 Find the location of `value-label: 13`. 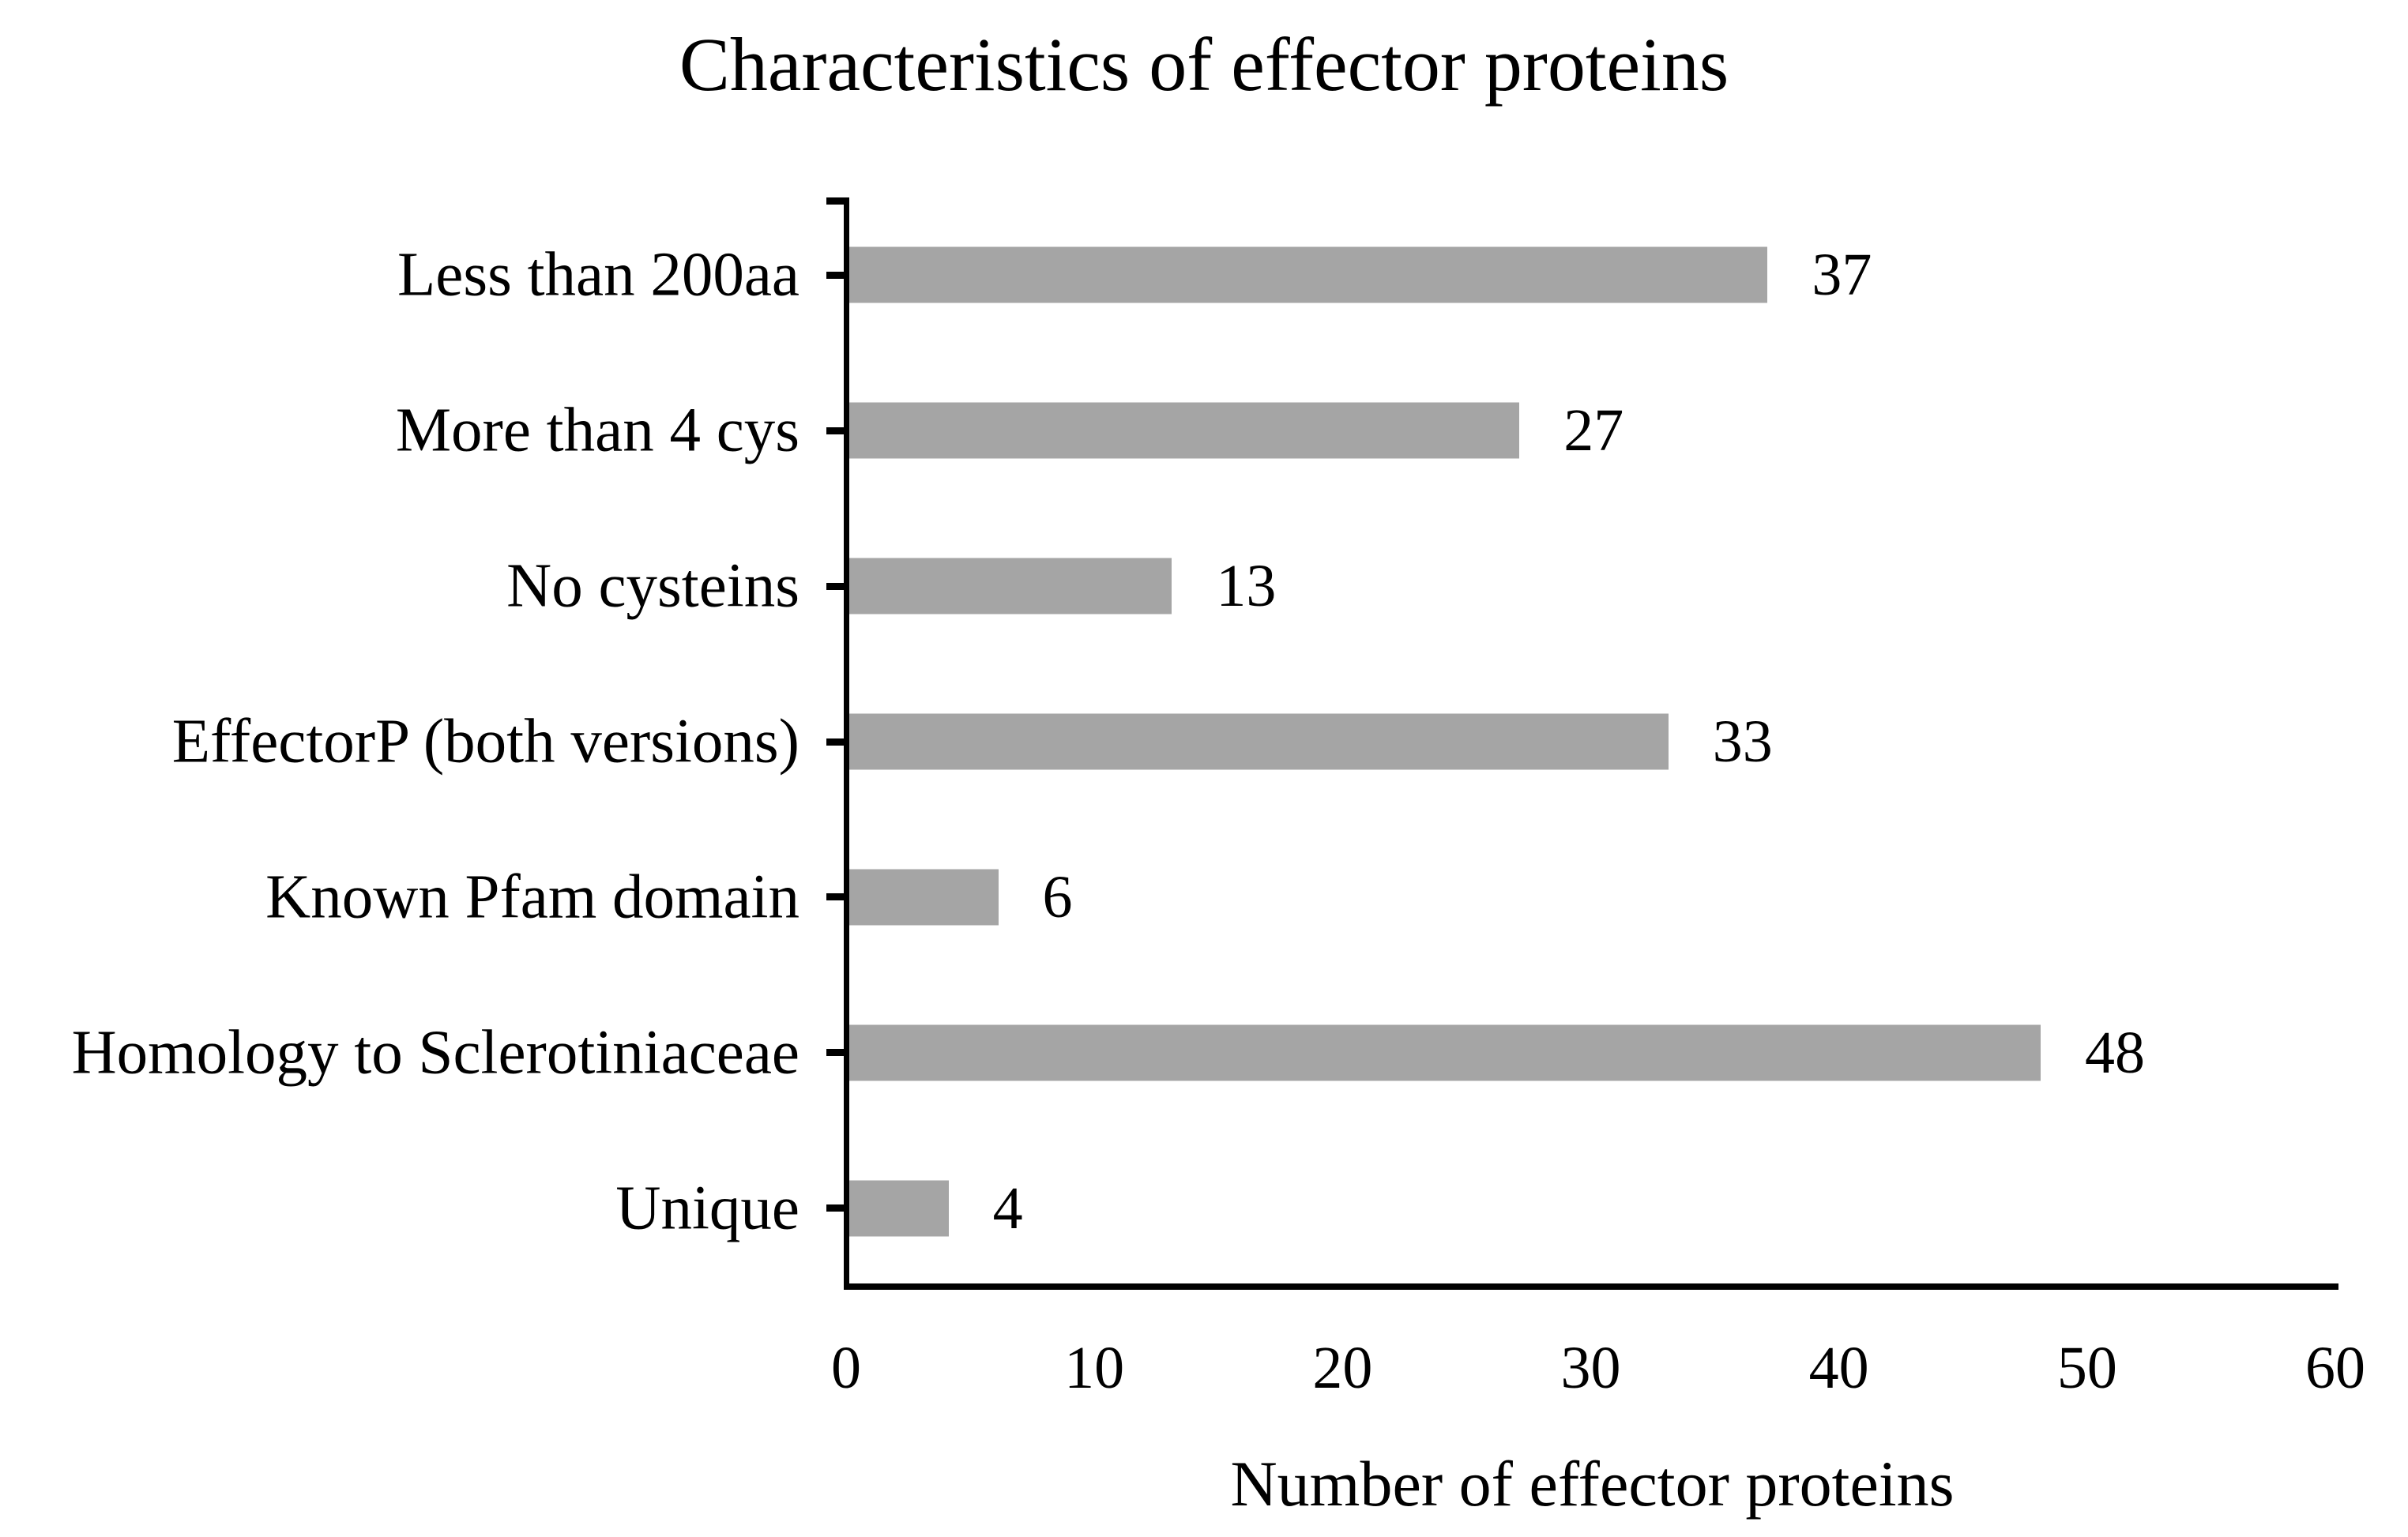

value-label: 13 is located at coordinates (1246, 586).